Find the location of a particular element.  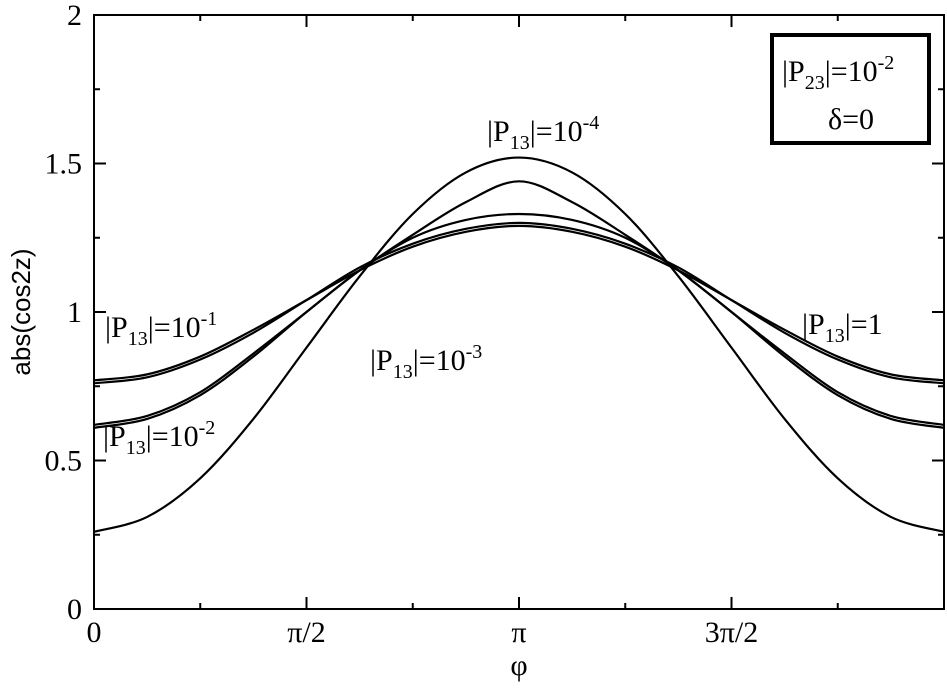

y-tick-label: 2 is located at coordinates (74, 16).